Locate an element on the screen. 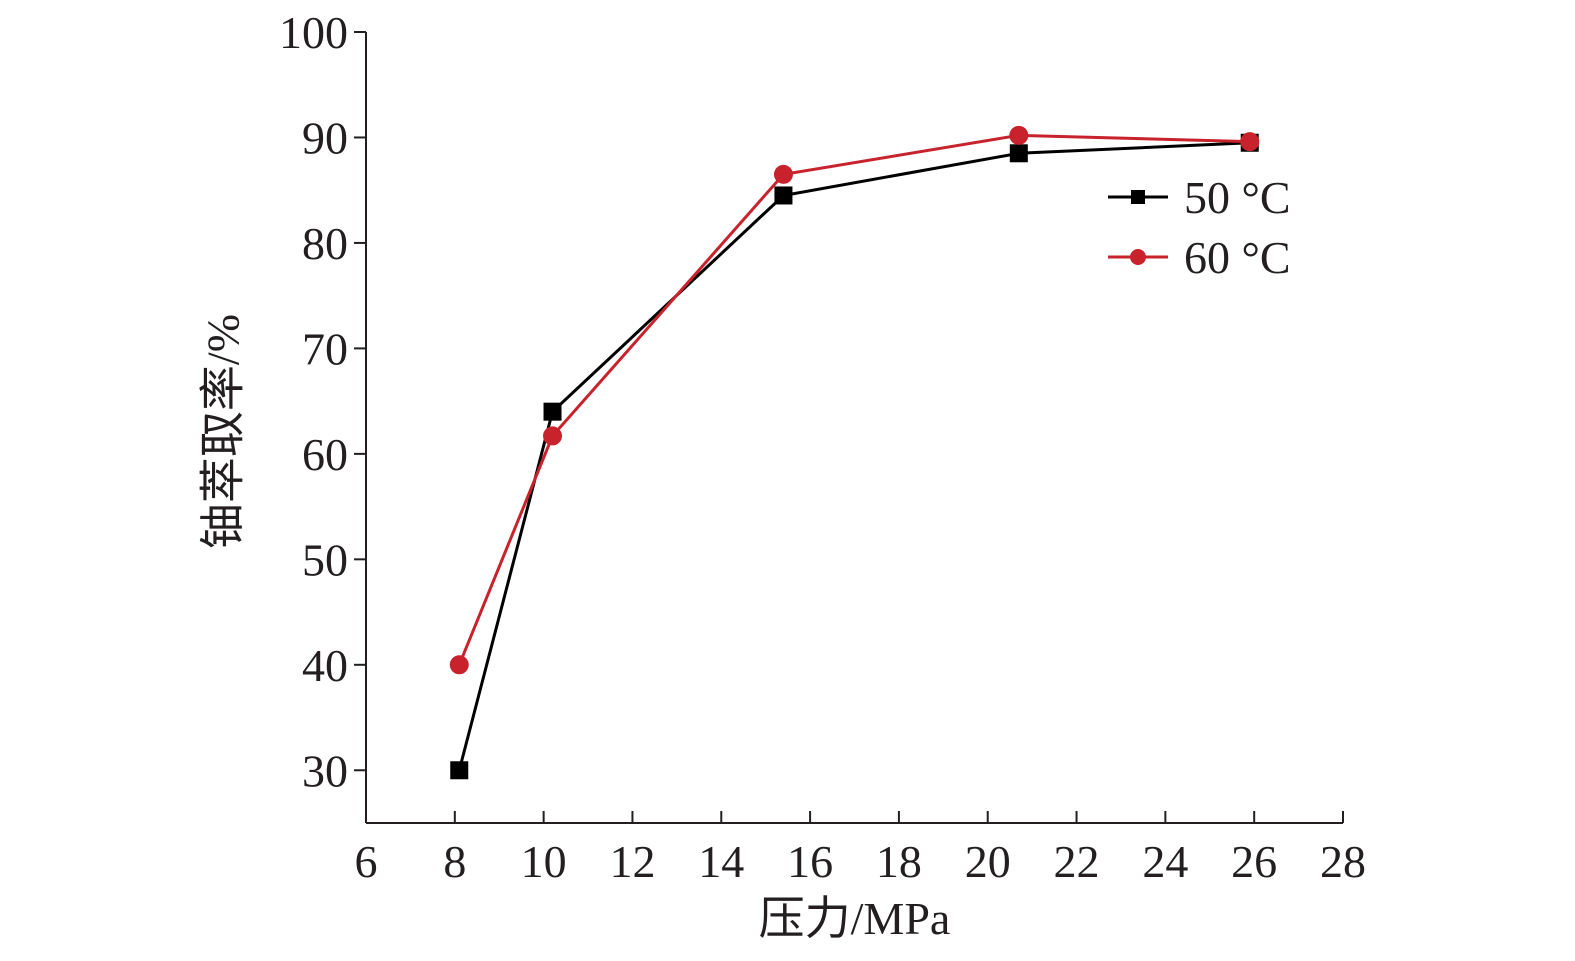 The width and height of the screenshot is (1575, 961). legend-label: 50 °C is located at coordinates (1237, 197).